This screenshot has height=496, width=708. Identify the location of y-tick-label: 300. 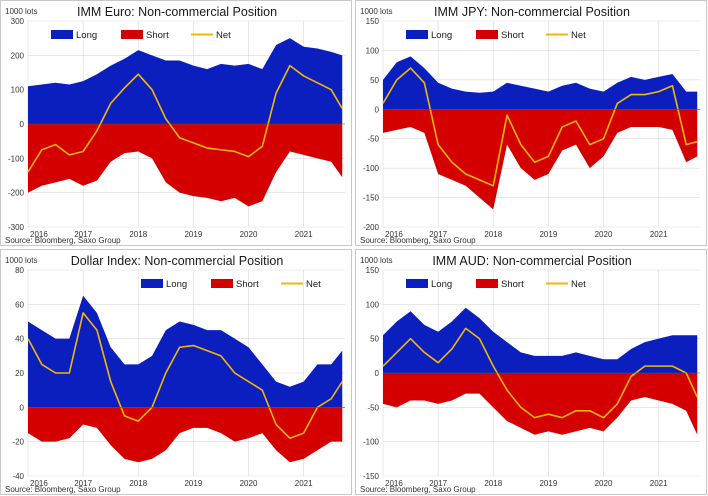
(18, 21).